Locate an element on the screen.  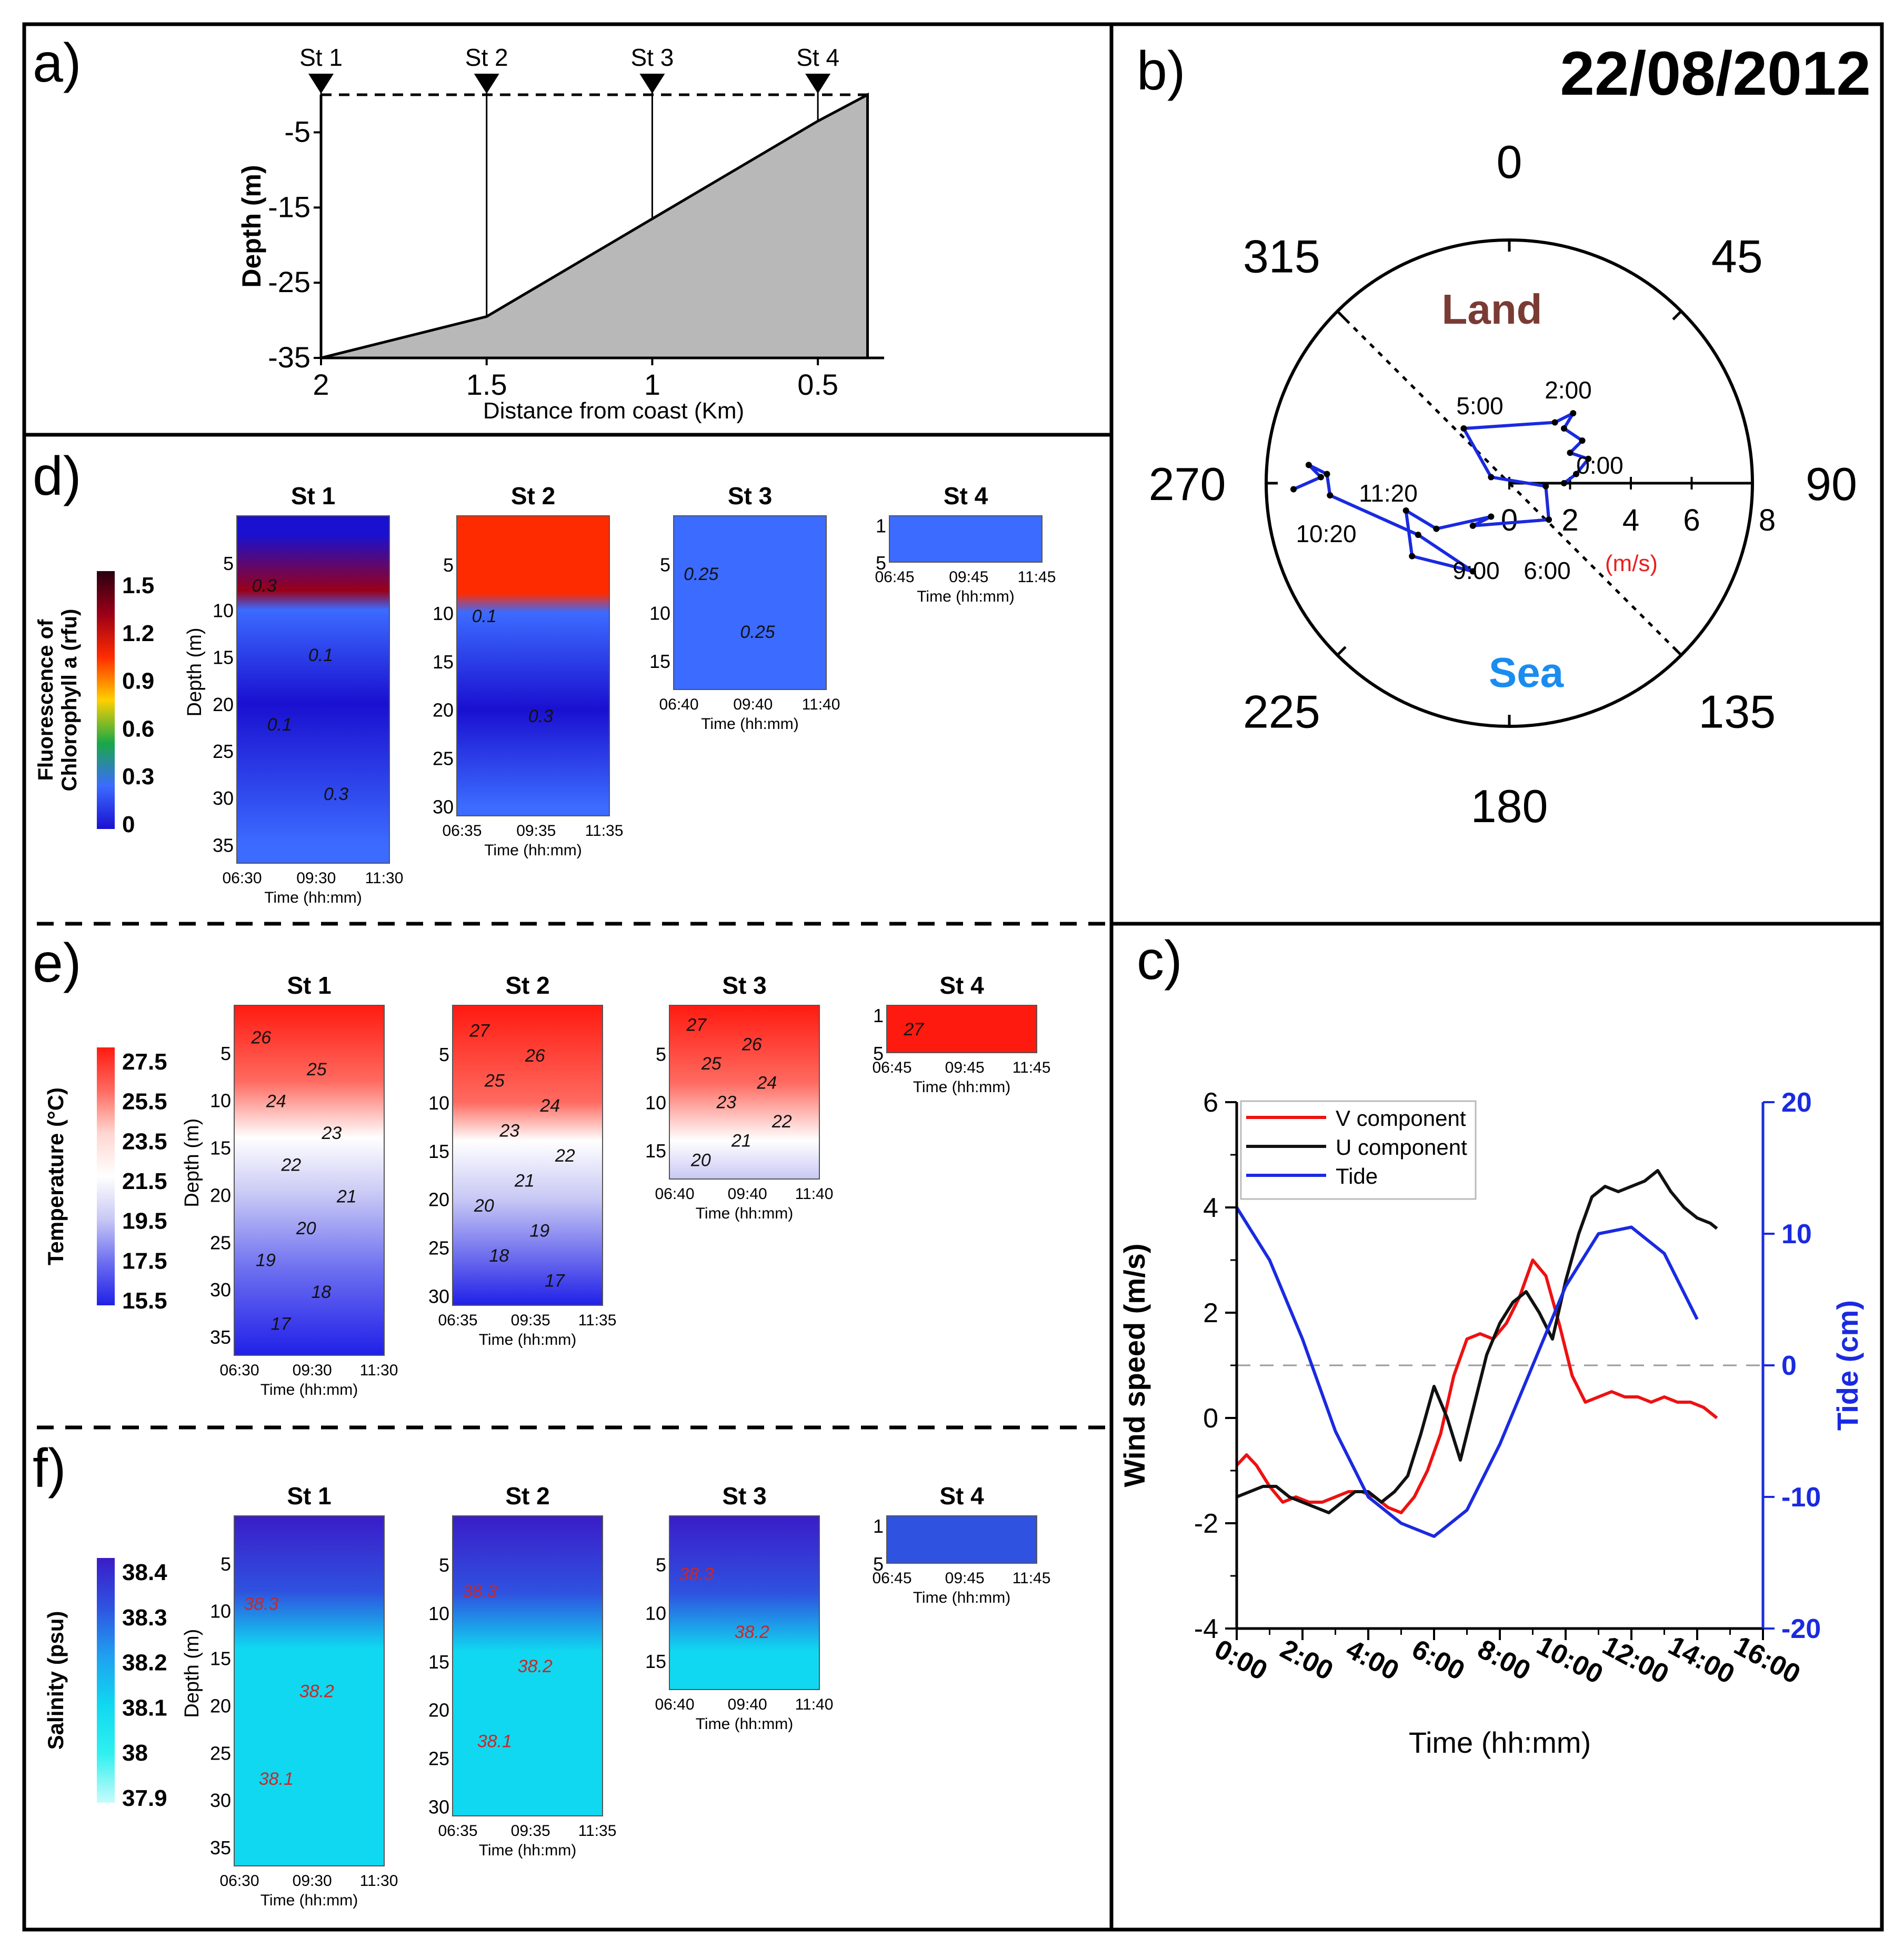
series-tide is located at coordinates (1467, 1372).